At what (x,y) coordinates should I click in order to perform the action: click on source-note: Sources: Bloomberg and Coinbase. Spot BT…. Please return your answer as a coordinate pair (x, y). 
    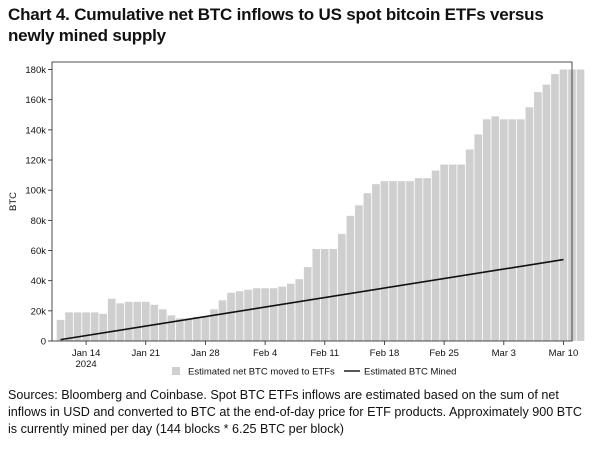
    Looking at the image, I should click on (295, 412).